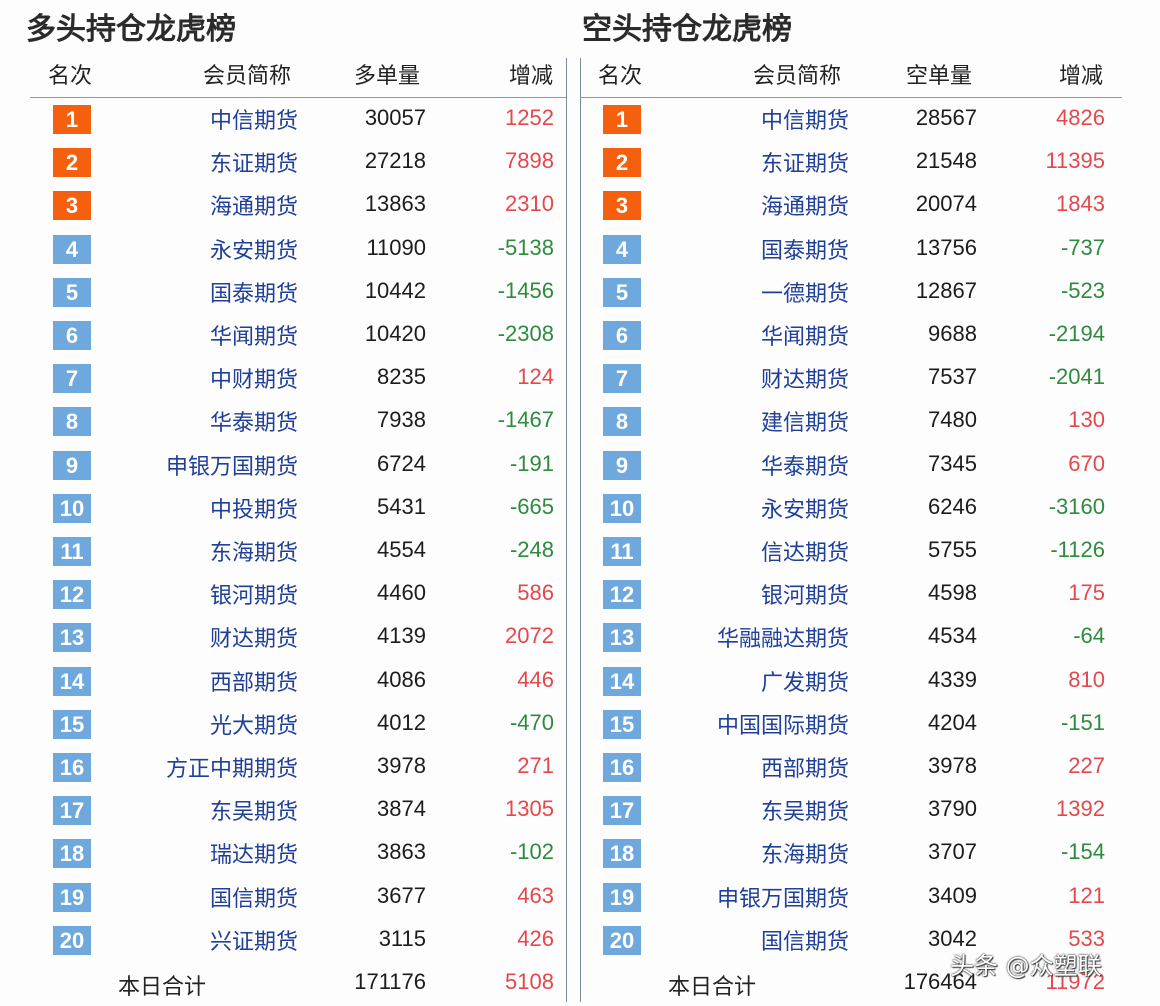 The width and height of the screenshot is (1160, 1006). Describe the element at coordinates (1086, 593) in the screenshot. I see `position-change: 175` at that location.